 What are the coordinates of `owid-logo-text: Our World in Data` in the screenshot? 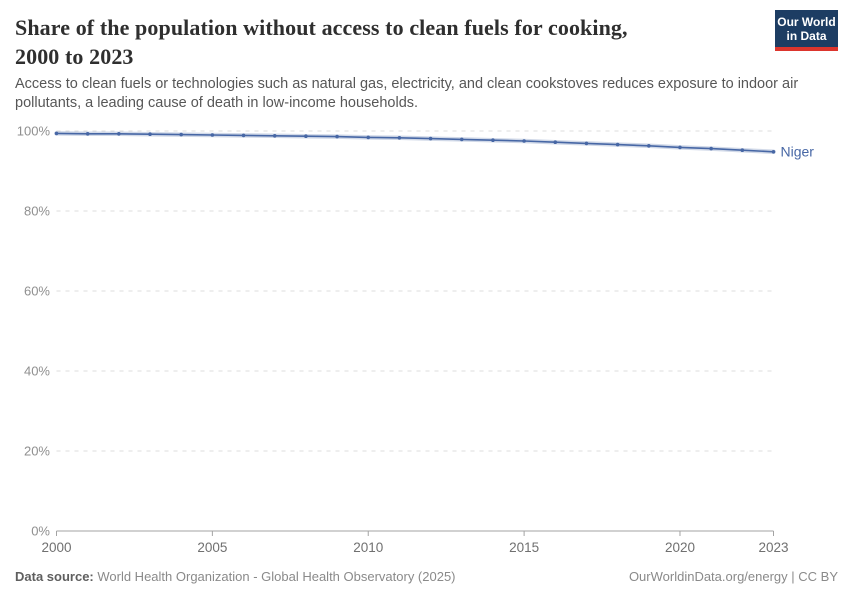 It's located at (806, 28).